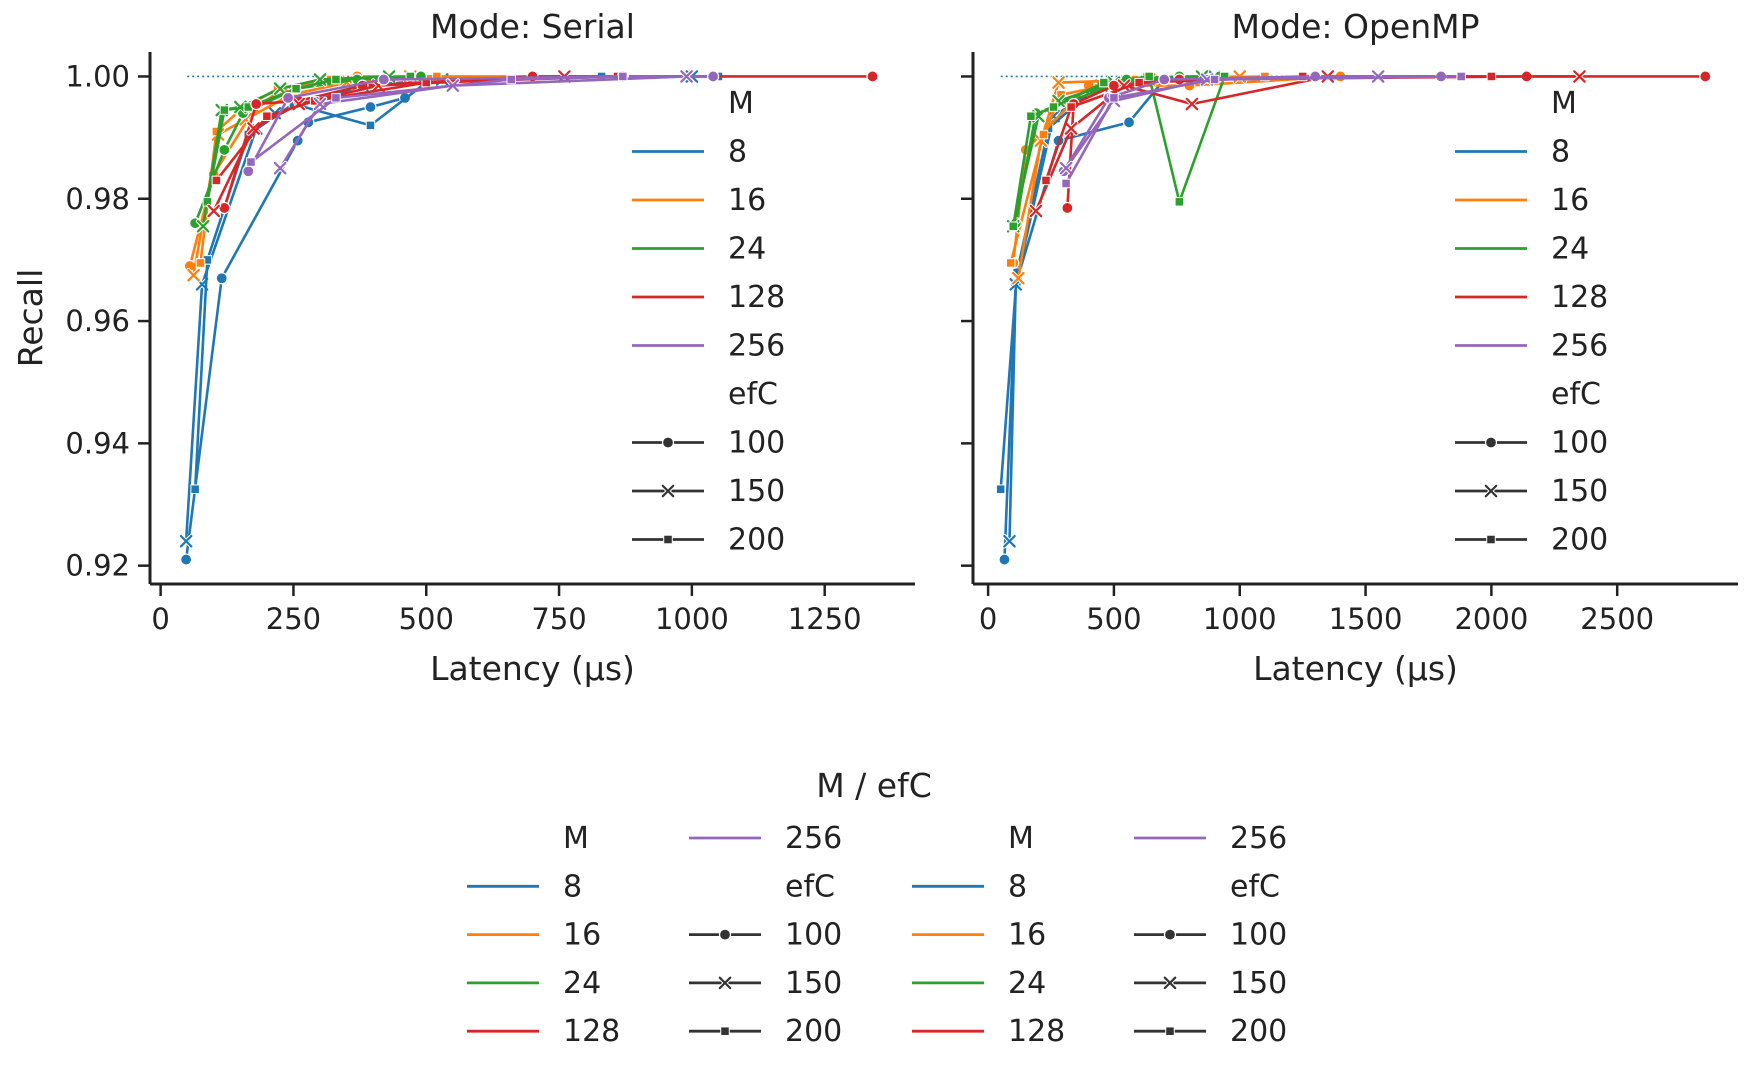  Describe the element at coordinates (1579, 491) in the screenshot. I see `legend-label: 150` at that location.